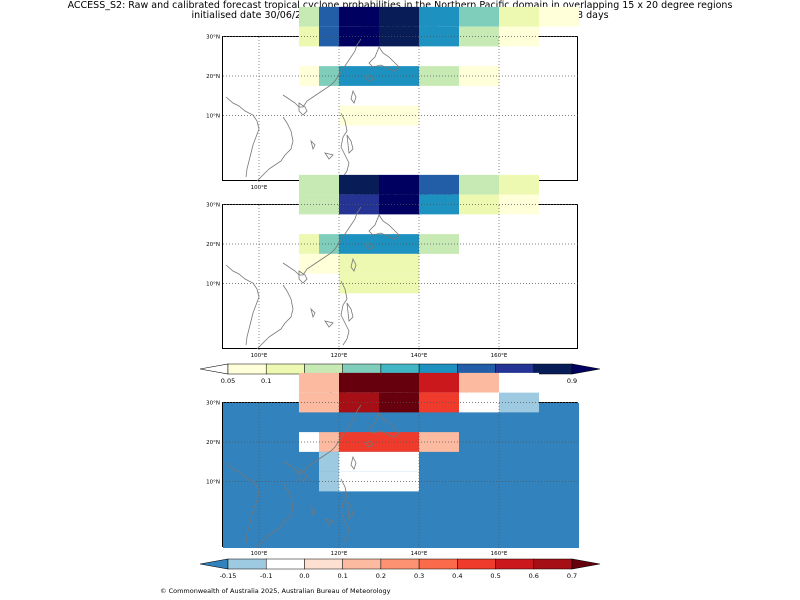 Image resolution: width=800 pixels, height=600 pixels. I want to click on lon-tick-label: 120°E, so click(339, 554).